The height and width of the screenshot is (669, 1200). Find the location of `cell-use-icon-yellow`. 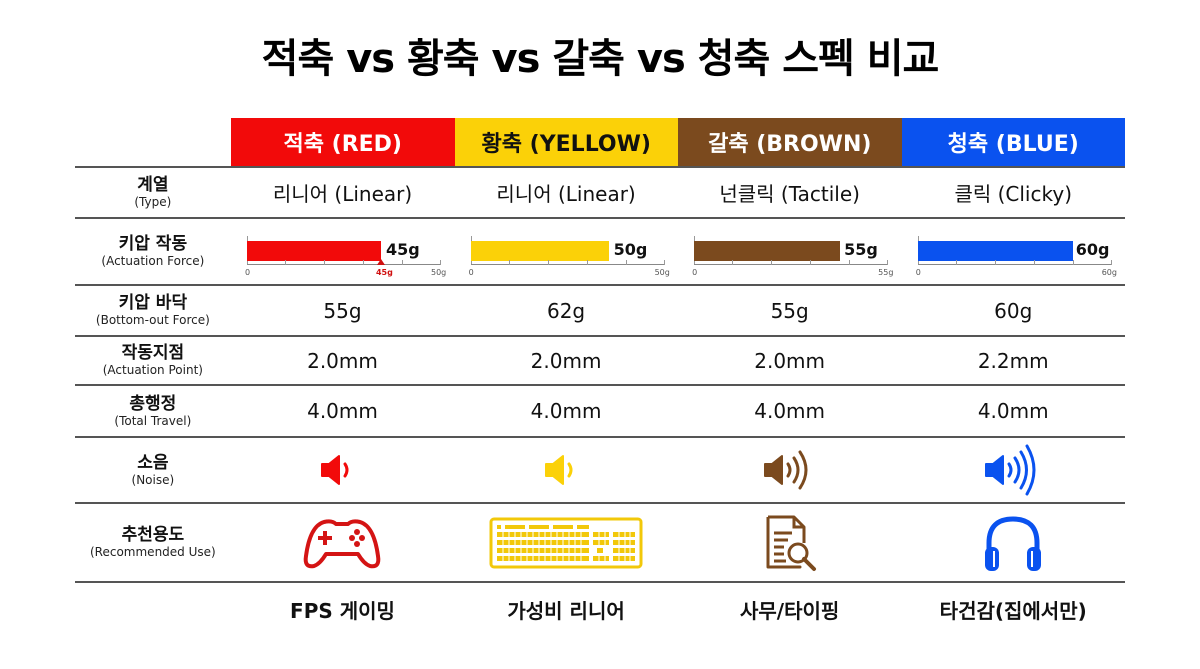

cell-use-icon-yellow is located at coordinates (566, 542).